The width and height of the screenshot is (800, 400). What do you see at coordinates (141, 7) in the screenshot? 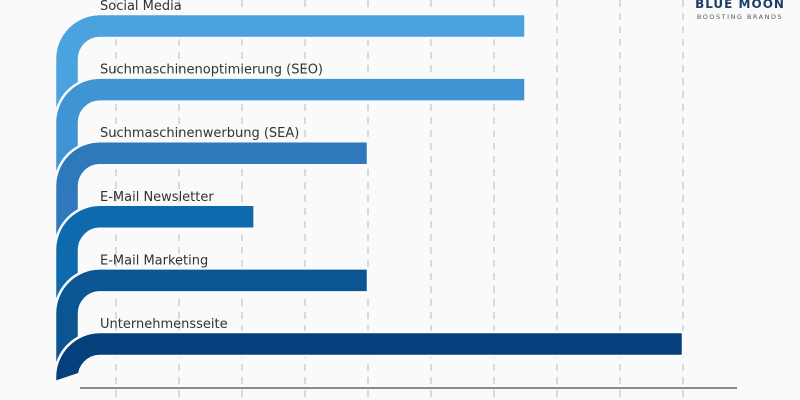
I see `bar-label: Social Media` at bounding box center [141, 7].